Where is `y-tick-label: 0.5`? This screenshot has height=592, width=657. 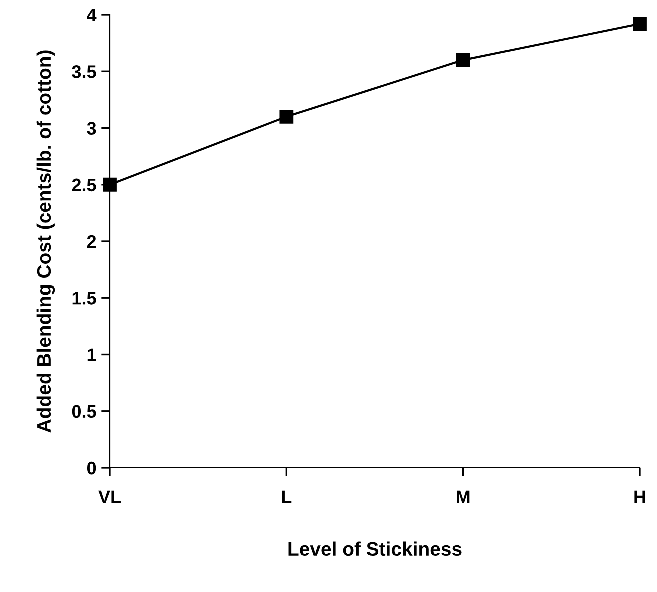
y-tick-label: 0.5 is located at coordinates (84, 411).